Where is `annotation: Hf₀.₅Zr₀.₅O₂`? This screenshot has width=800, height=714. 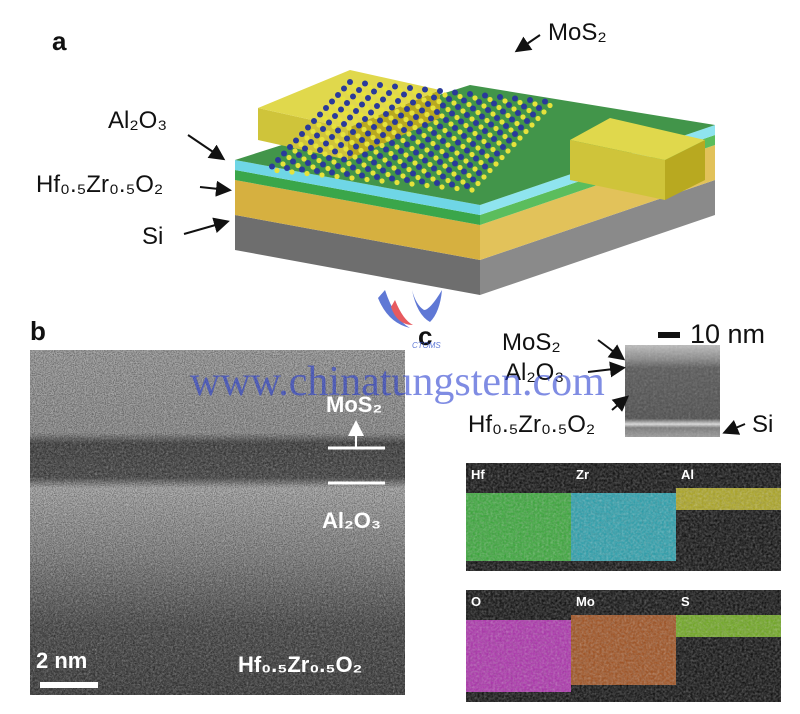 annotation: Hf₀.₅Zr₀.₅O₂ is located at coordinates (99, 184).